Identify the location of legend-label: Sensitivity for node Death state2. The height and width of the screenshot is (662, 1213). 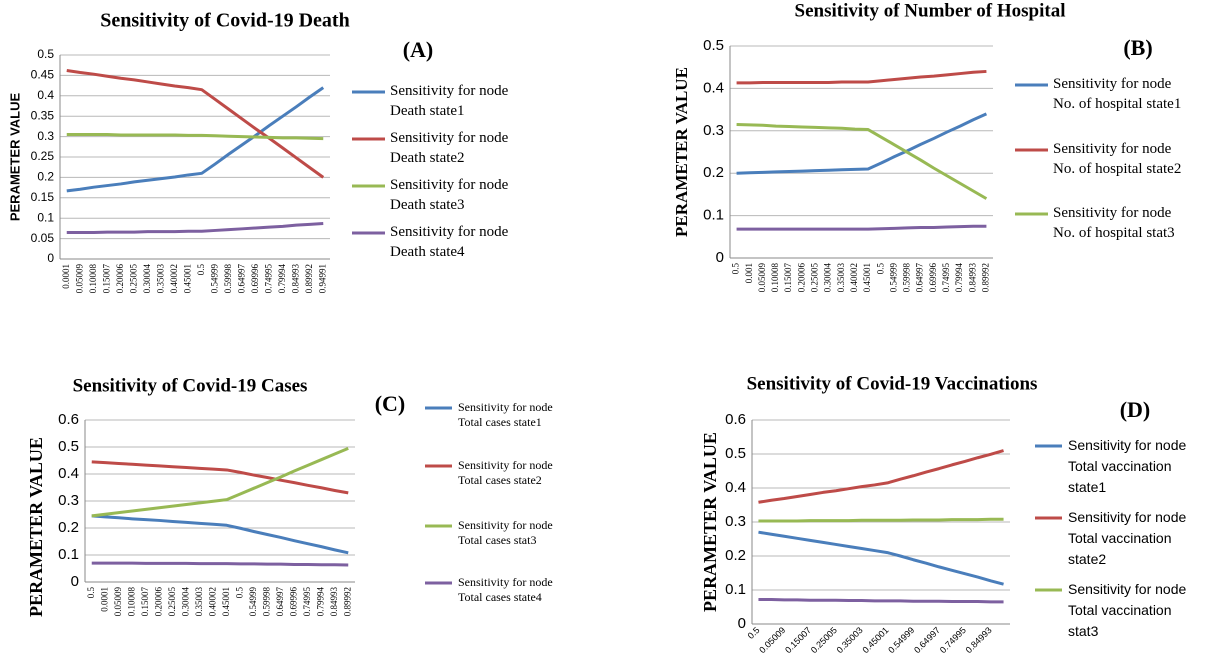
(449, 148).